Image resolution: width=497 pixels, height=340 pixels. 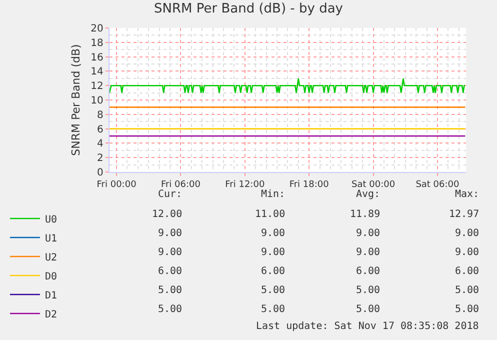 What do you see at coordinates (368, 194) in the screenshot?
I see `text: Avg:` at bounding box center [368, 194].